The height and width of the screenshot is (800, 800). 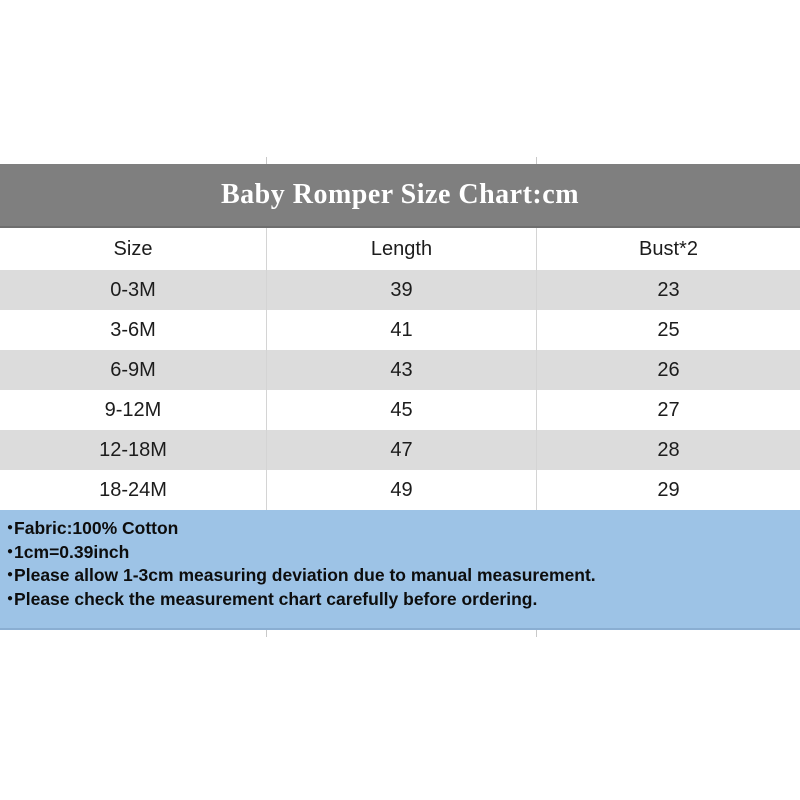 I want to click on note-text: 1cm=0.39inch, so click(x=72, y=551).